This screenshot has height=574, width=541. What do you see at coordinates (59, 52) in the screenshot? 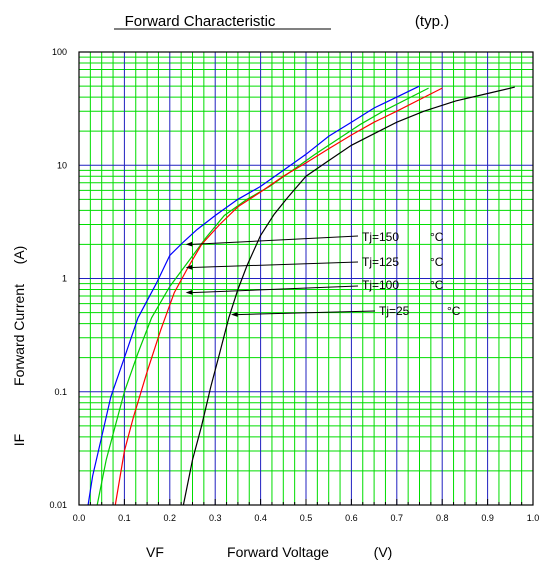
I see `y-tick-label: 100` at bounding box center [59, 52].